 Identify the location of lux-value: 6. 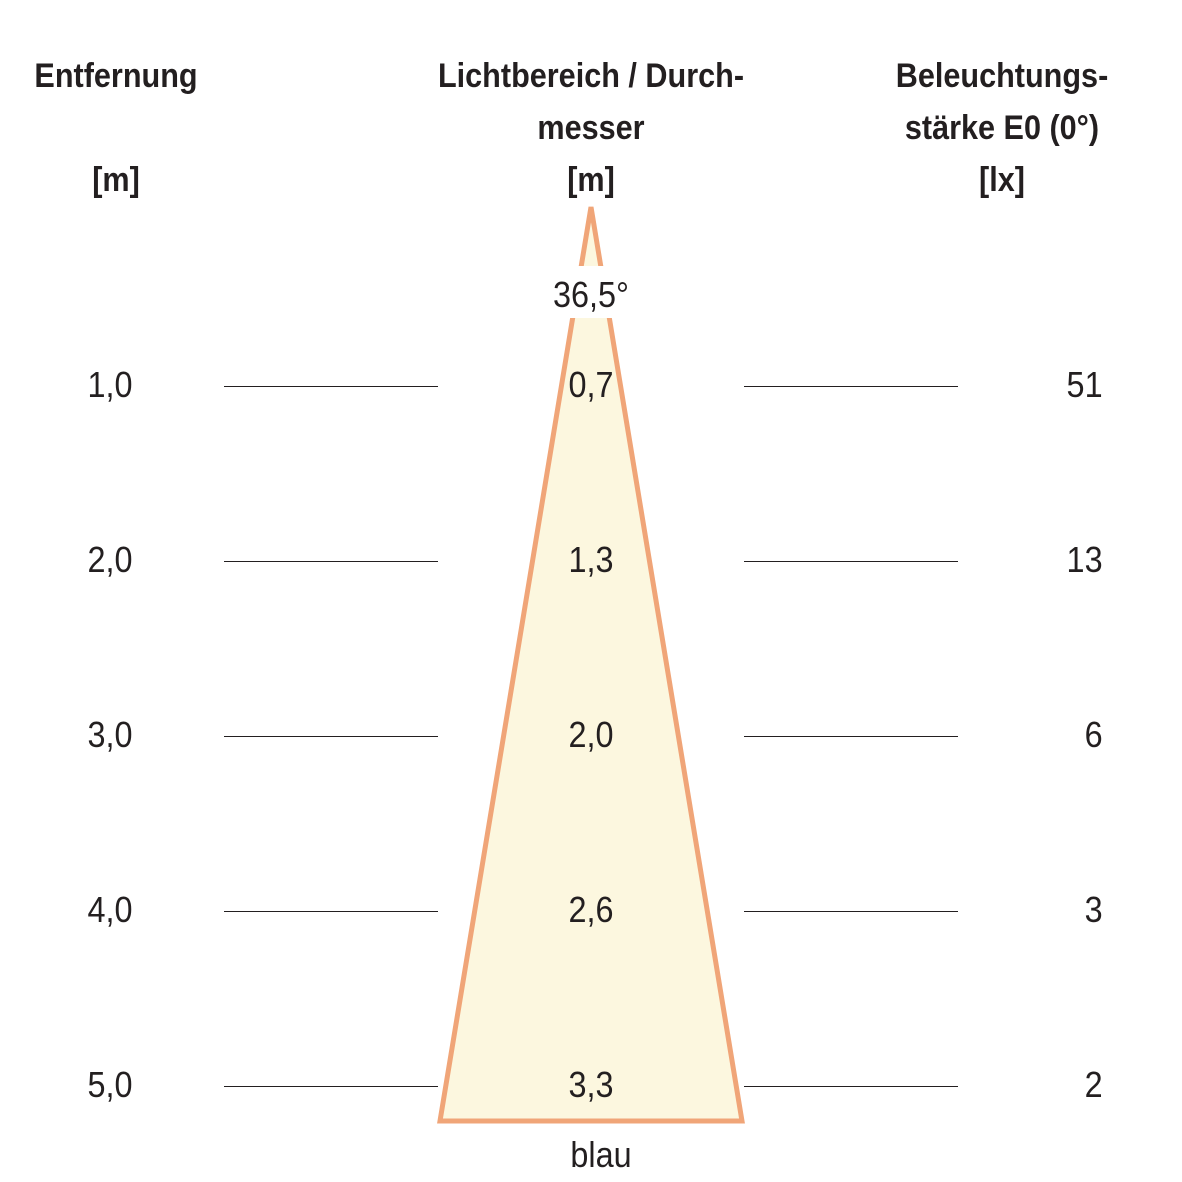
(1093, 734).